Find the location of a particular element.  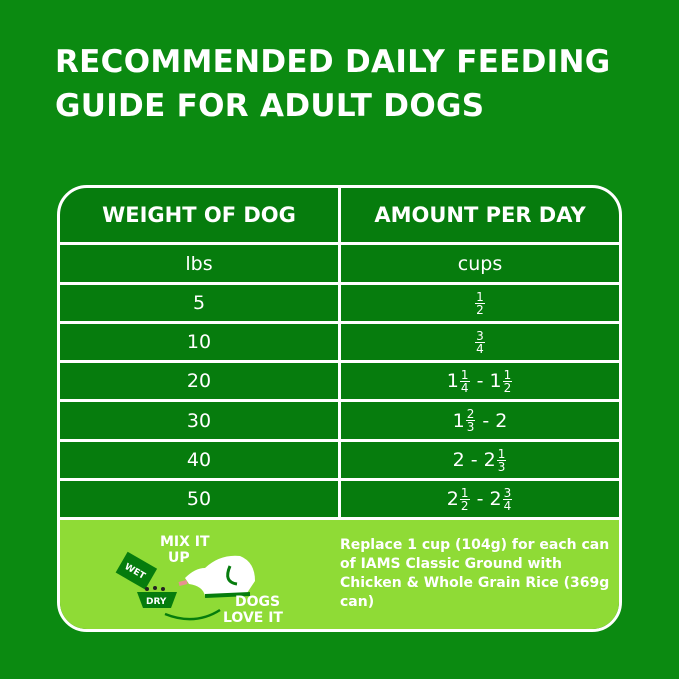

wet-food-pouch-icon: WET is located at coordinates (136, 570).